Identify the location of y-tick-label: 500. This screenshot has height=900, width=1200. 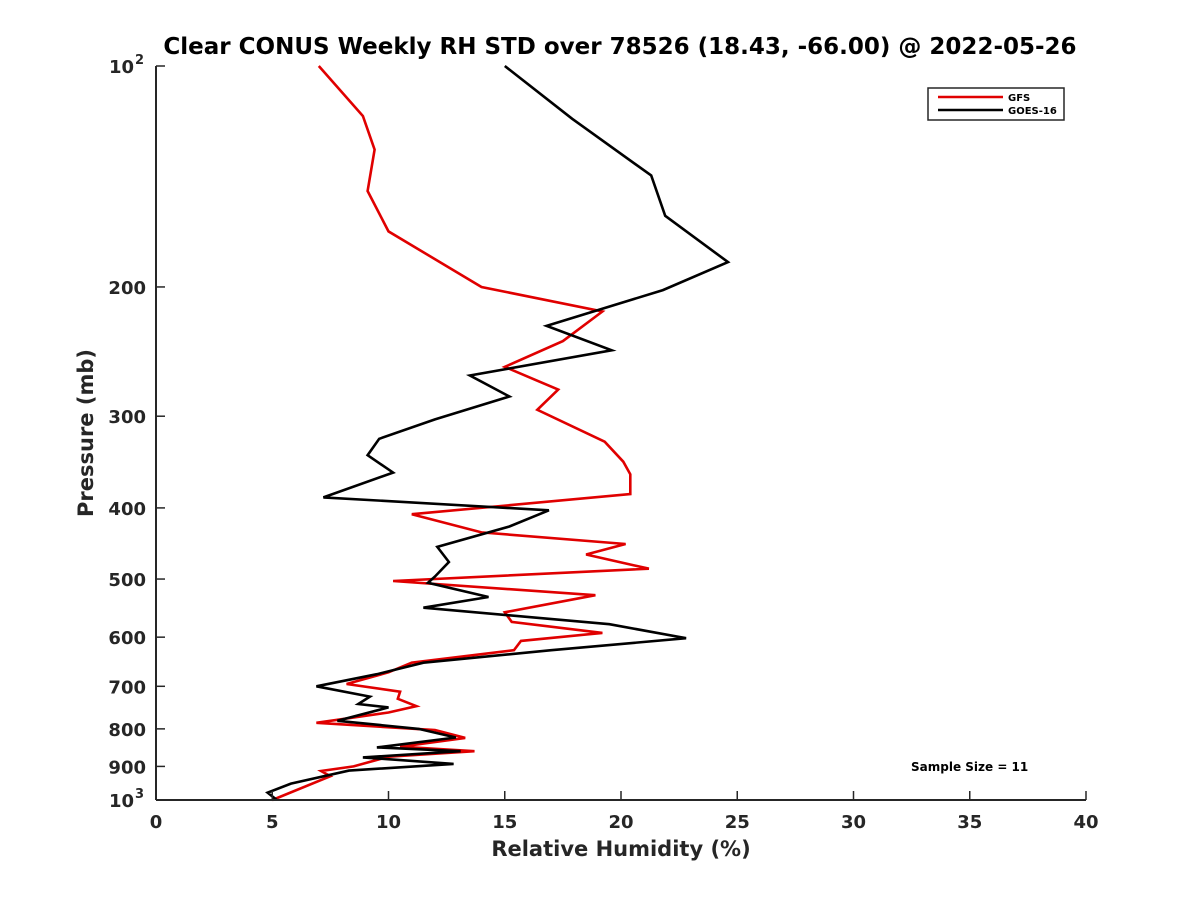
(127, 580).